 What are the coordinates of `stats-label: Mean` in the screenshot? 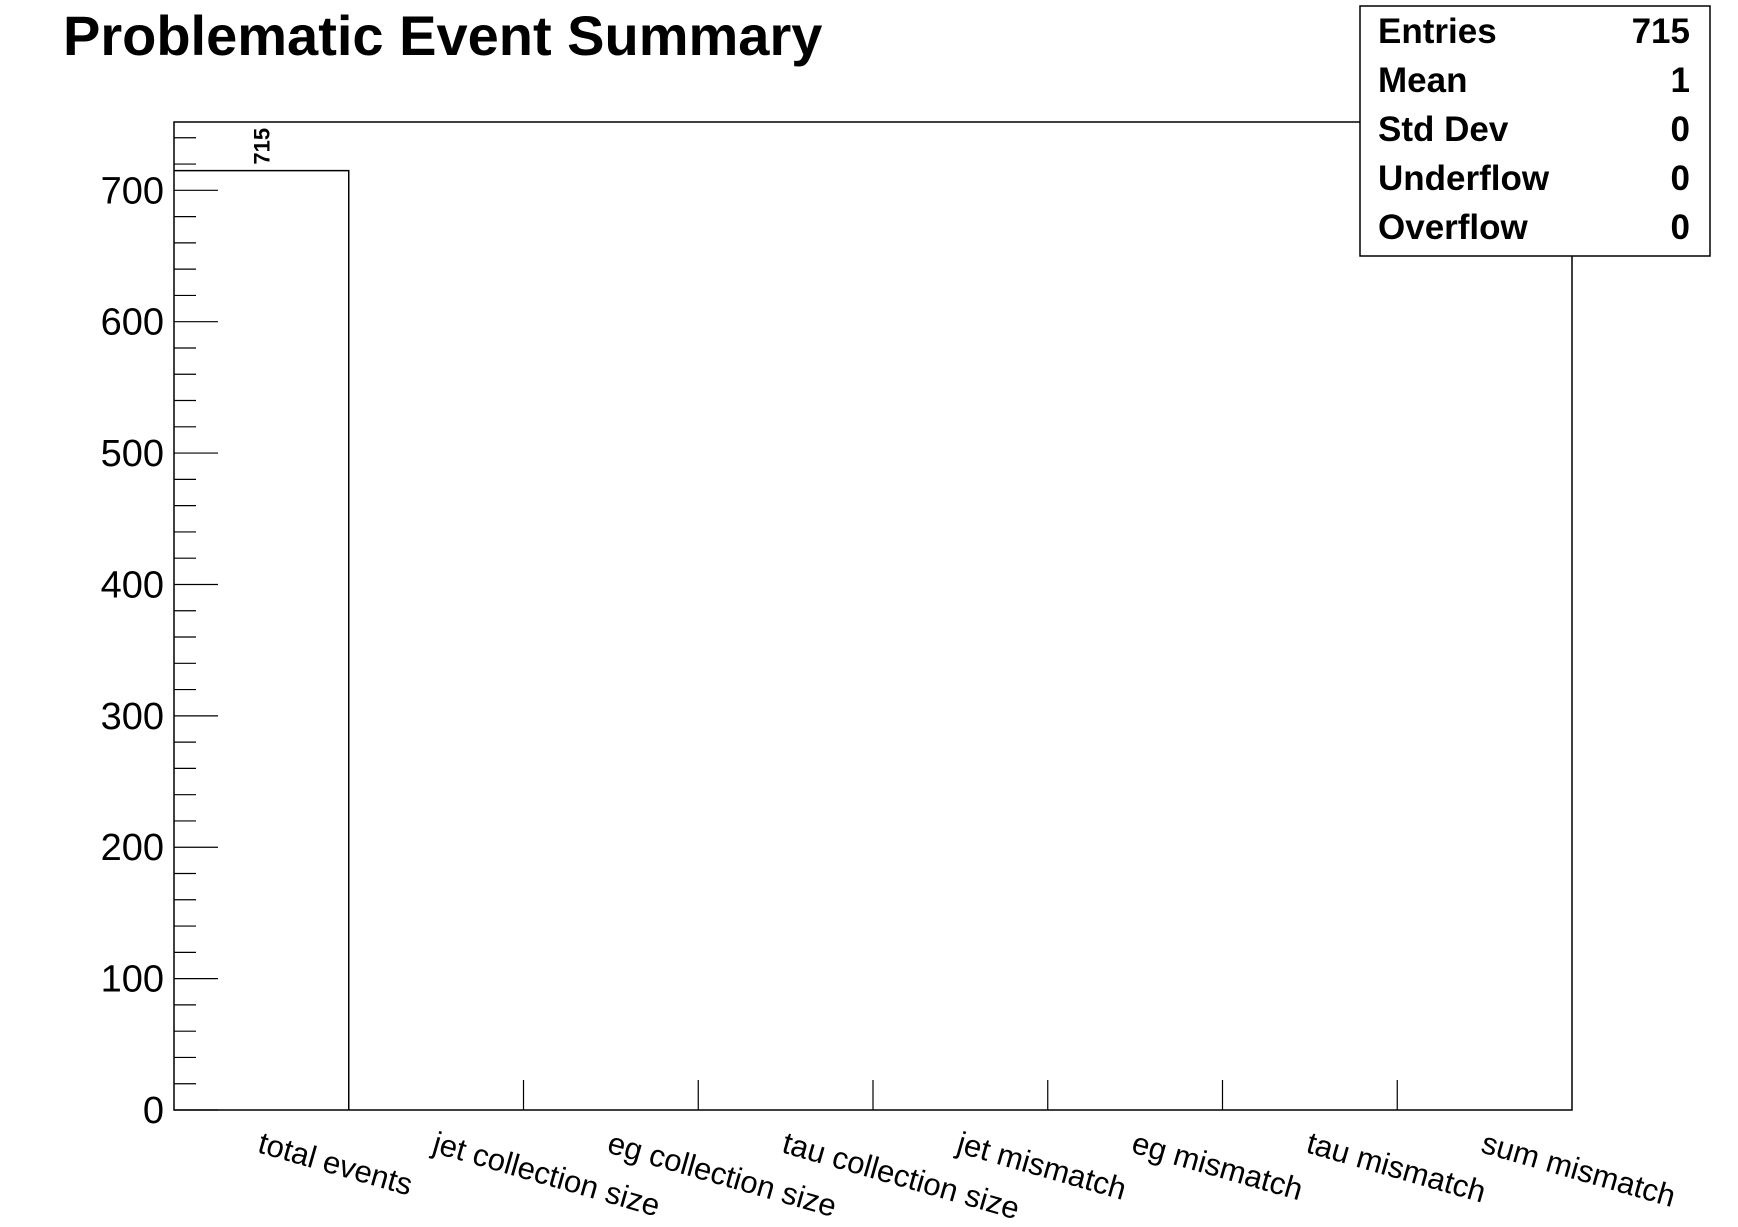 It's located at (1422, 80).